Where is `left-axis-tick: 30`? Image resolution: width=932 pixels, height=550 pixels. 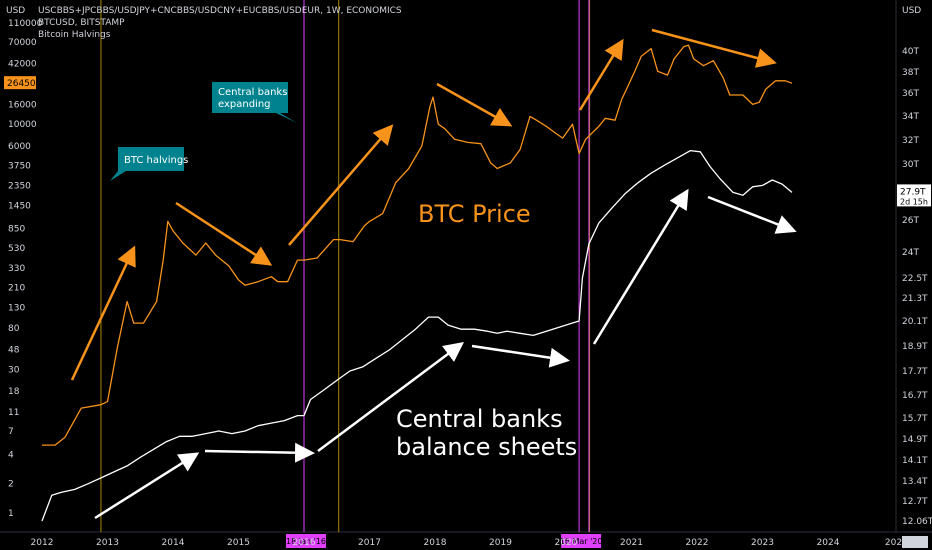
left-axis-tick: 30 is located at coordinates (14, 370).